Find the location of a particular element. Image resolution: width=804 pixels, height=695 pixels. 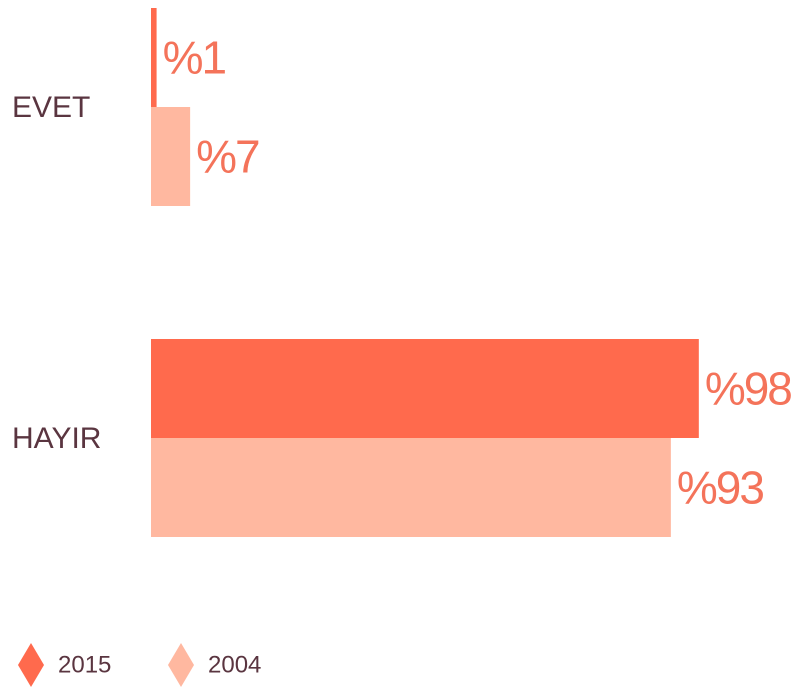

value-label: %98 is located at coordinates (748, 389).